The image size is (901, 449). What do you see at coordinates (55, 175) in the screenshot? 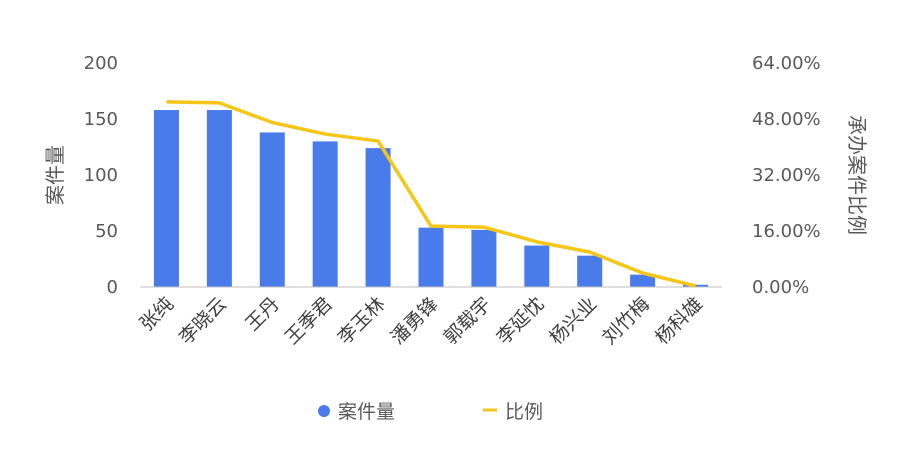
I see `left-axis-title: 案件量` at bounding box center [55, 175].